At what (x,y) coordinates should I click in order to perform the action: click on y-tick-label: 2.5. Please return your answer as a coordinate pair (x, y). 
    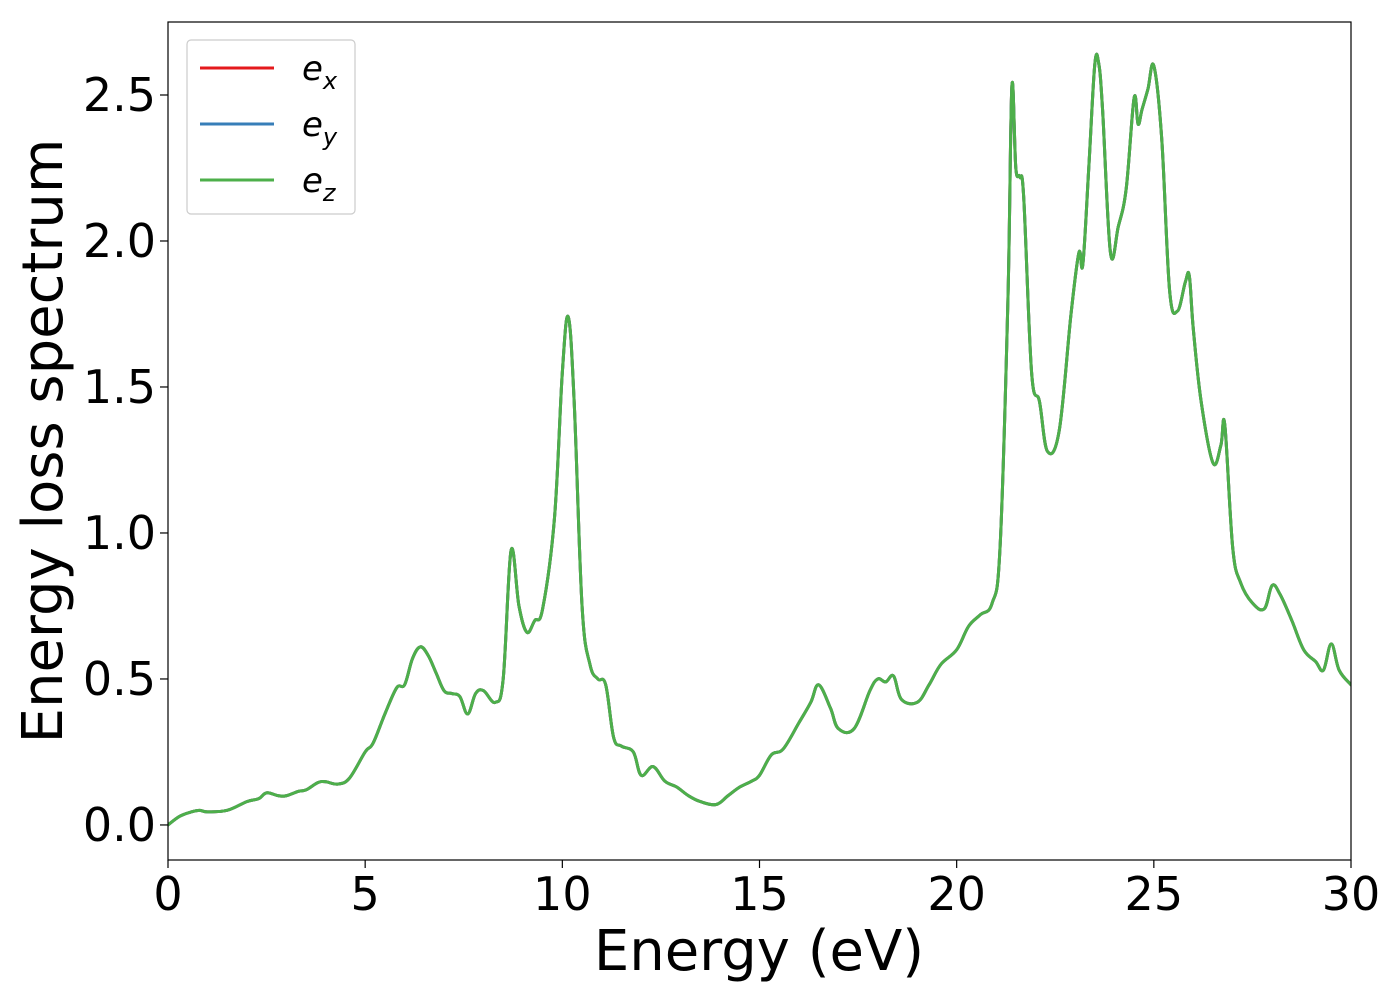
    Looking at the image, I should click on (119, 95).